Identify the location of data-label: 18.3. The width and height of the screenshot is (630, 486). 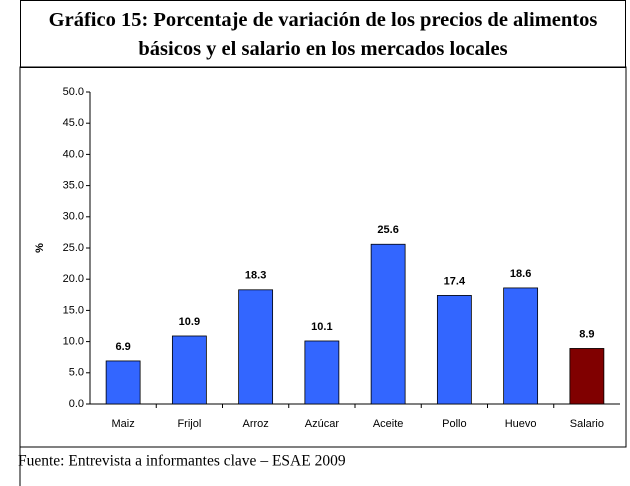
(255, 276).